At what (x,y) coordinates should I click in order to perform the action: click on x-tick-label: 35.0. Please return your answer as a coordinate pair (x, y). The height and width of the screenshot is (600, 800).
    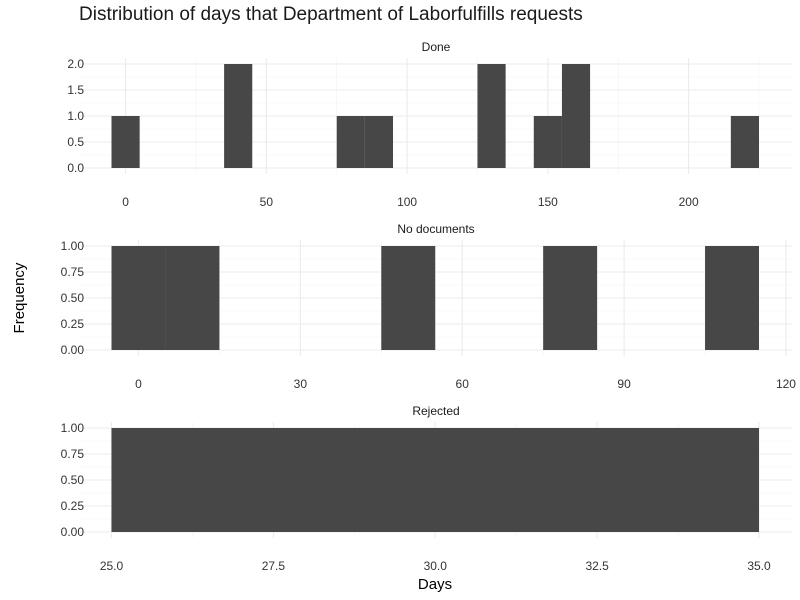
    Looking at the image, I should click on (759, 566).